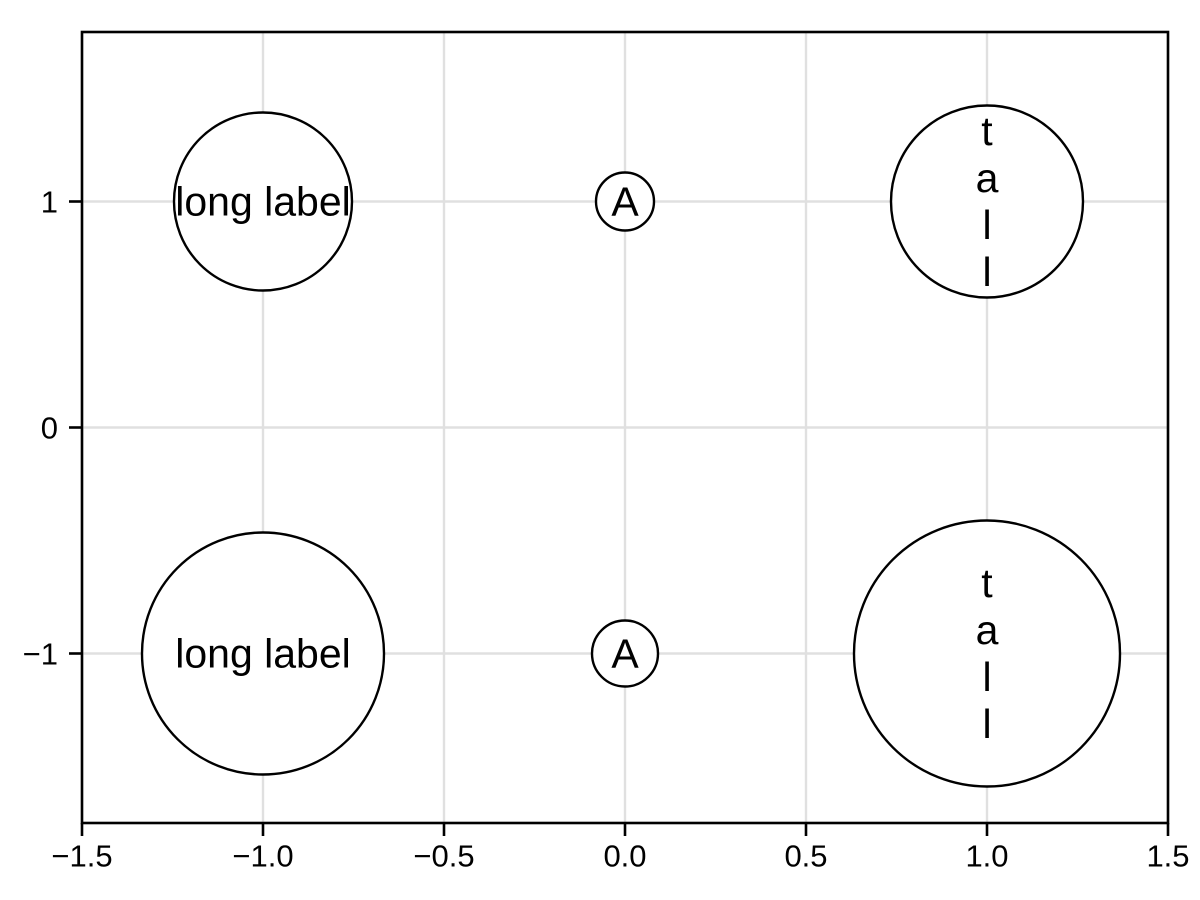  Describe the element at coordinates (805, 856) in the screenshot. I see `x-tick-label: 0.5` at that location.